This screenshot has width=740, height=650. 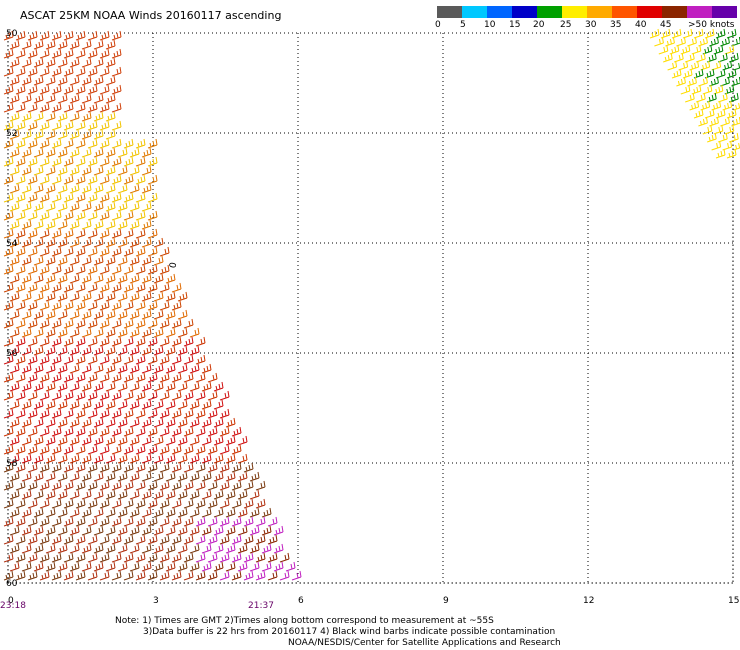 What do you see at coordinates (12, 244) in the screenshot?
I see `y-tick-label: 54` at bounding box center [12, 244].